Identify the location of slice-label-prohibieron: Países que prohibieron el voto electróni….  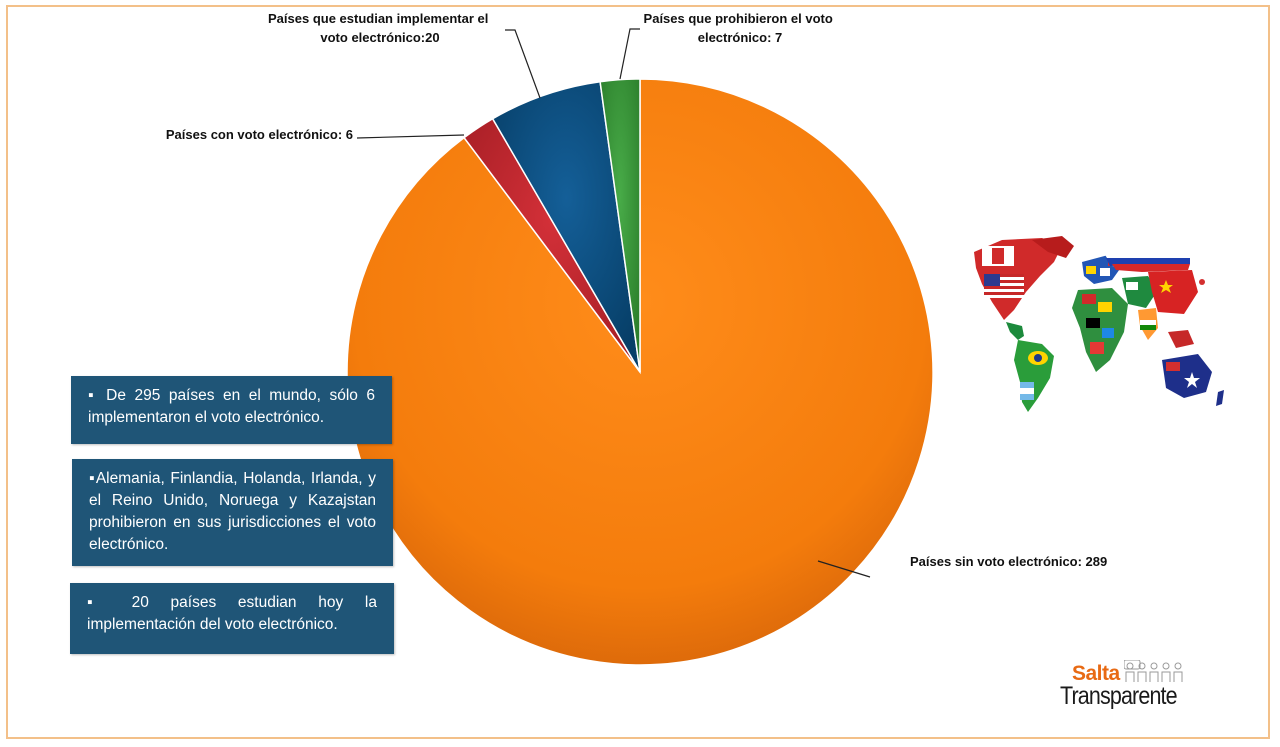
(740, 28).